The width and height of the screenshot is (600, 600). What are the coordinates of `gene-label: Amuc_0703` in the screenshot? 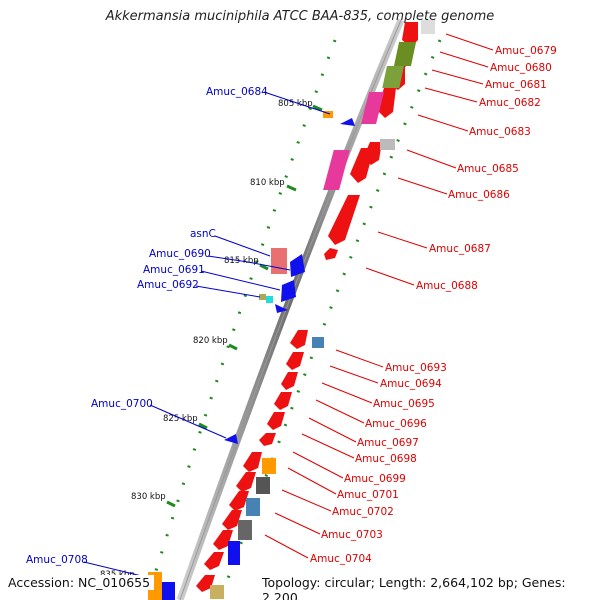 It's located at (352, 535).